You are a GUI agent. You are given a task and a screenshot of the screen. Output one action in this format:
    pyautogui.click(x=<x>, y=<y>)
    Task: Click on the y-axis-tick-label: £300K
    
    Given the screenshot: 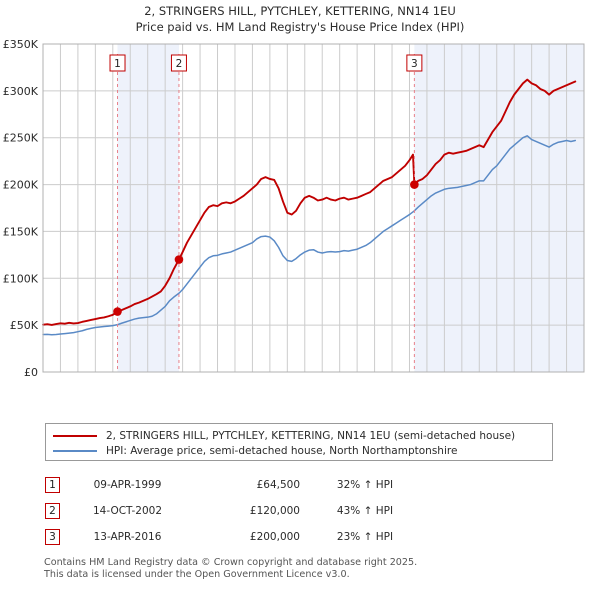 What is the action you would take?
    pyautogui.click(x=21, y=91)
    